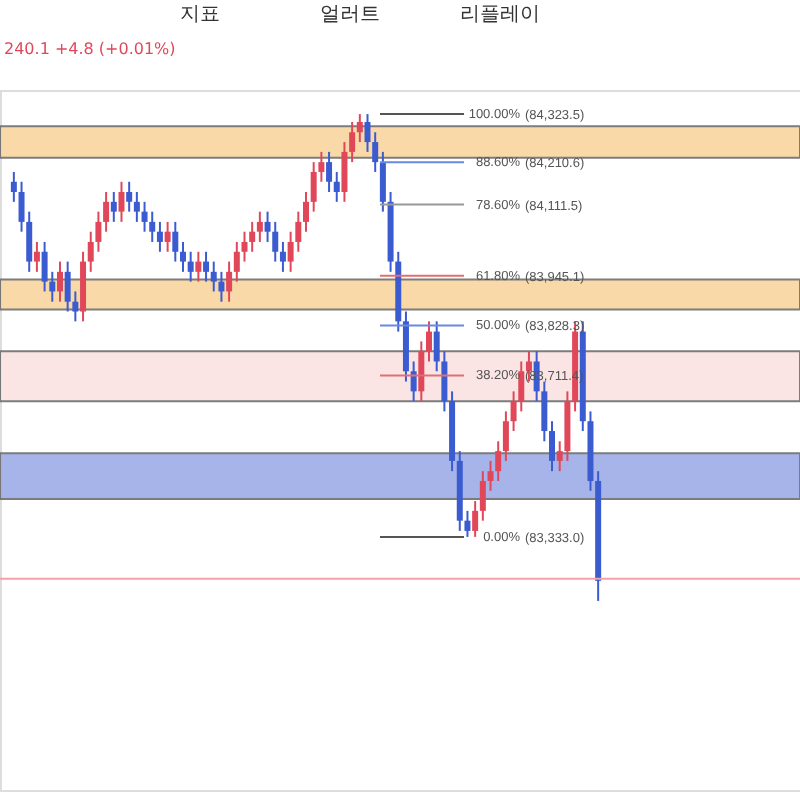 The image size is (800, 800). What do you see at coordinates (90, 49) in the screenshot?
I see `text: 240.1 +4.8 (+0.01%)` at bounding box center [90, 49].